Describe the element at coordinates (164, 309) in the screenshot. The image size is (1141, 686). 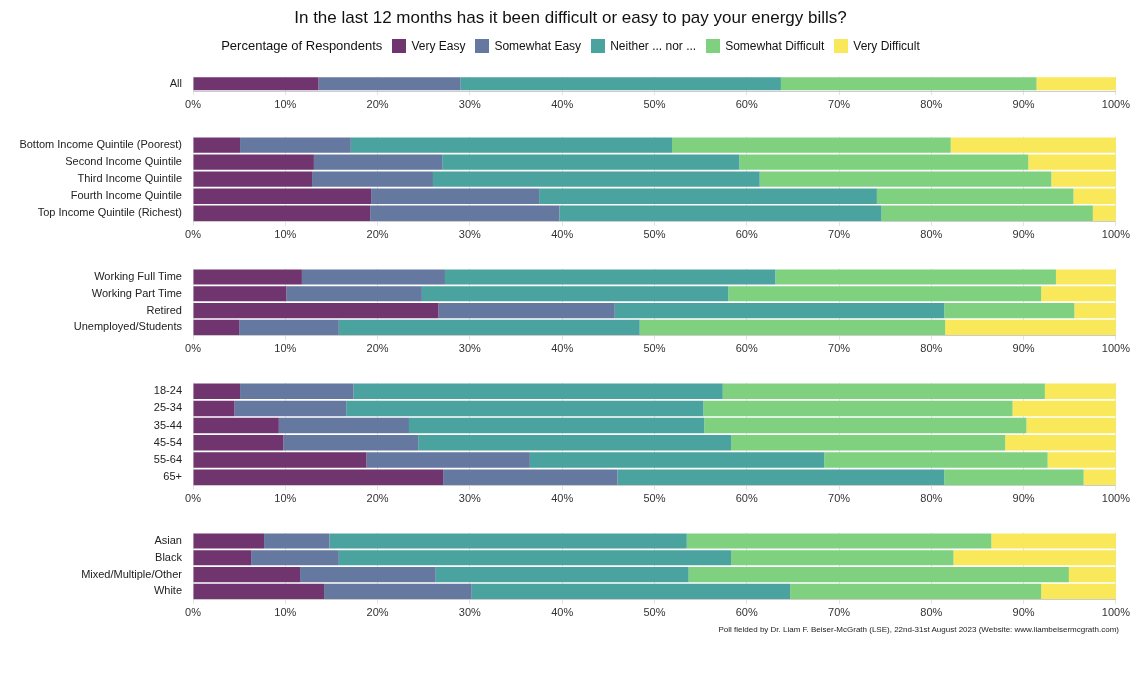
I see `y-tick-label: Retired` at that location.